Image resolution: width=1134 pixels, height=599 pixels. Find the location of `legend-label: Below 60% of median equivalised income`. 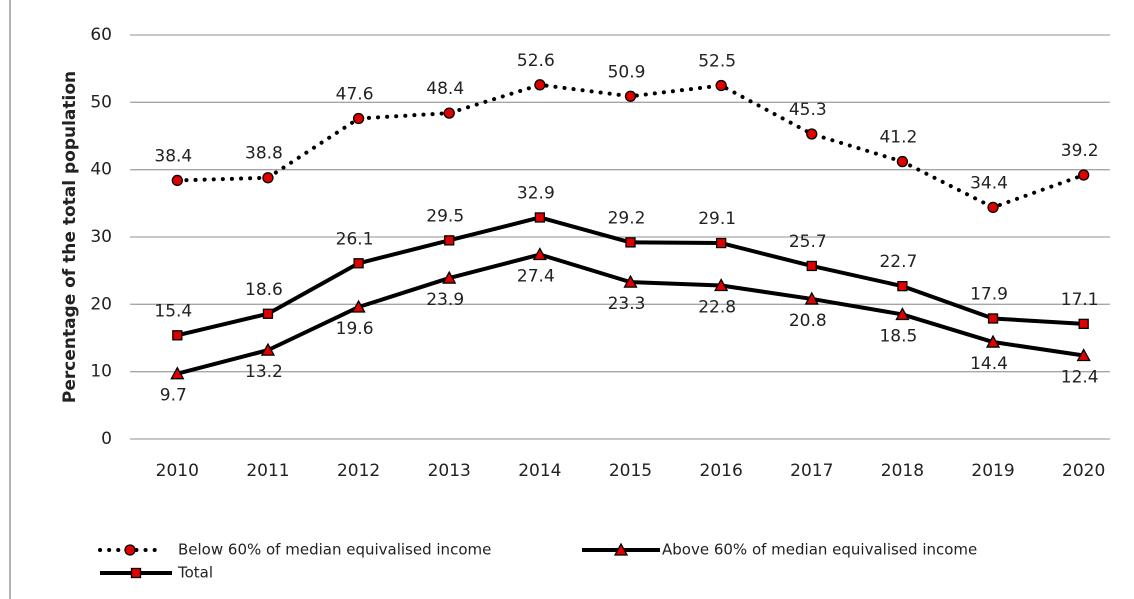

legend-label: Below 60% of median equivalised income is located at coordinates (334, 550).